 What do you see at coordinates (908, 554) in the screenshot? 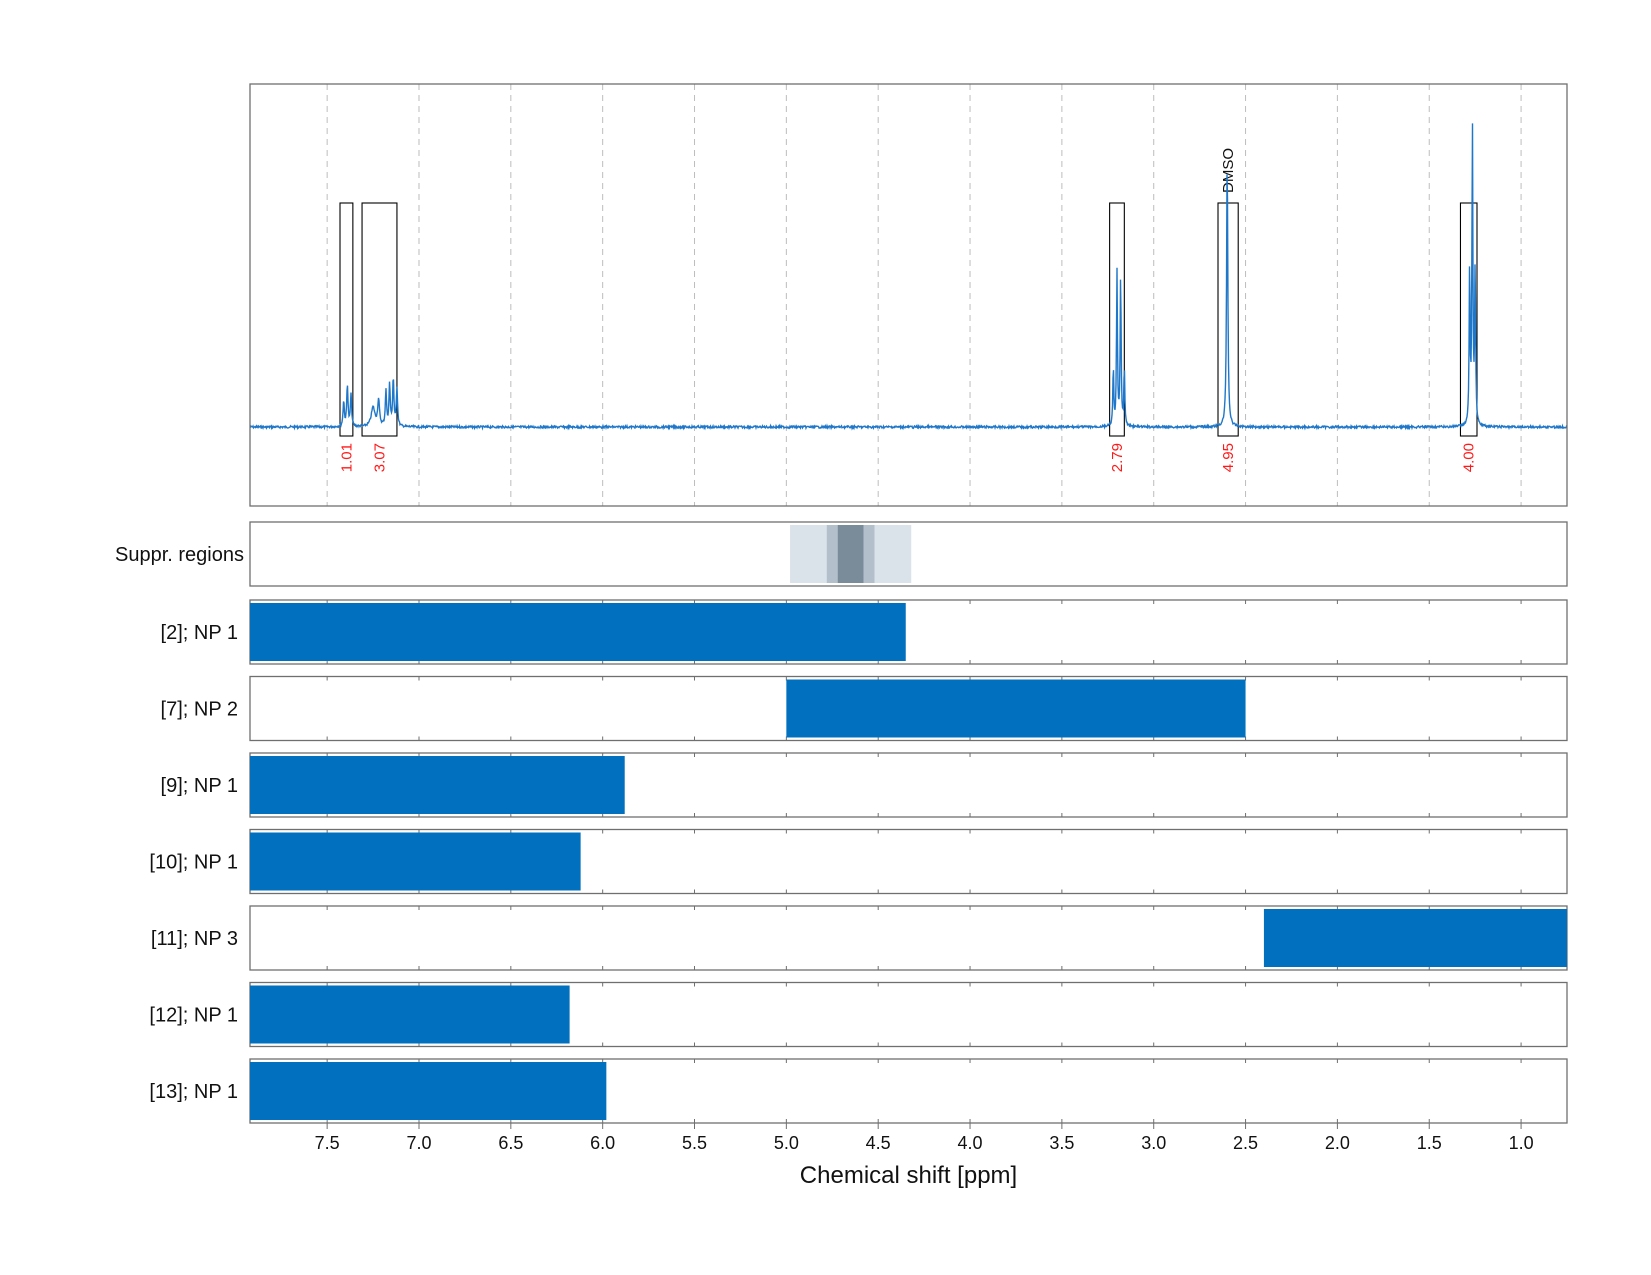
I see `suppression-frame` at bounding box center [908, 554].